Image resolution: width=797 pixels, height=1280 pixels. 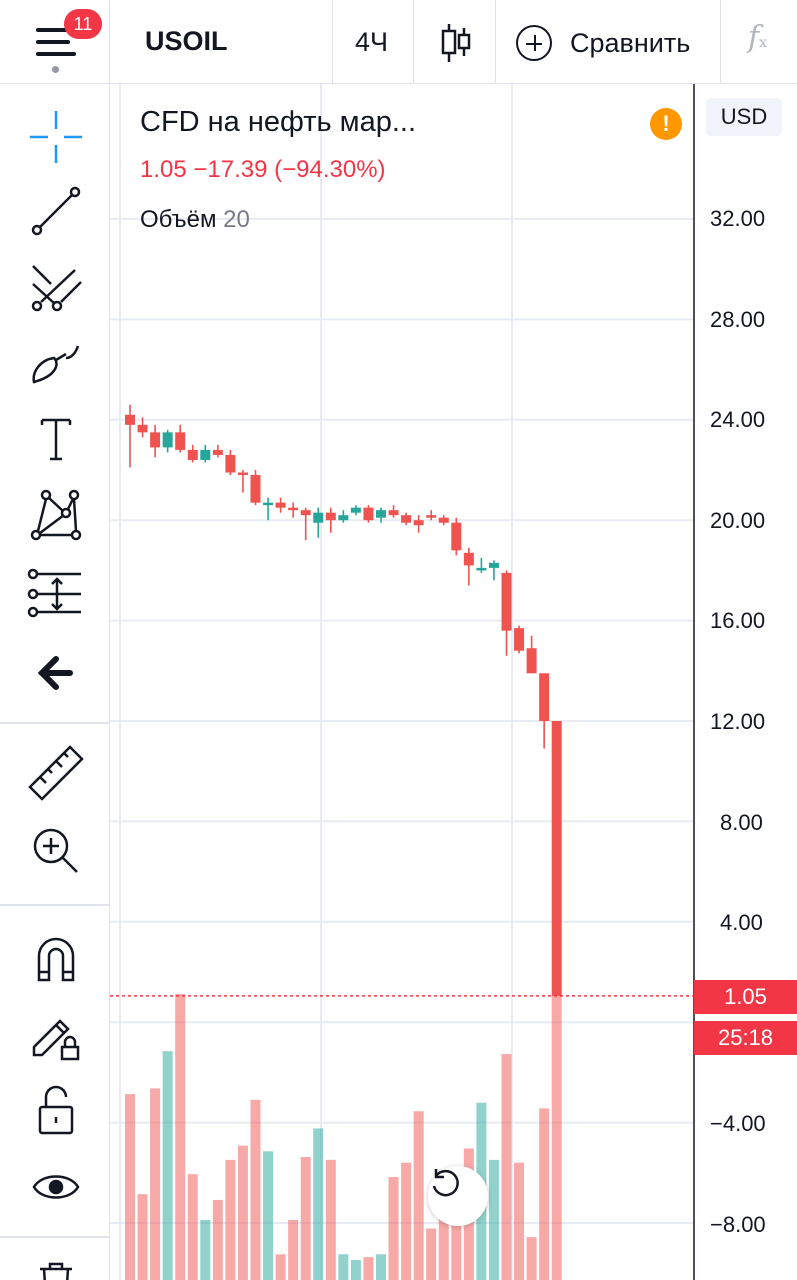 What do you see at coordinates (445, 1183) in the screenshot?
I see `reset-icon` at bounding box center [445, 1183].